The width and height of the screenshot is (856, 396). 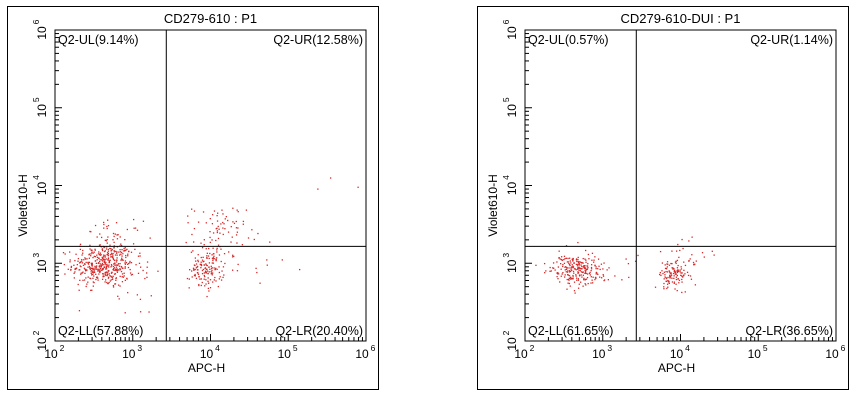 What do you see at coordinates (512, 189) in the screenshot?
I see `y-tick-label: 10` at bounding box center [512, 189].